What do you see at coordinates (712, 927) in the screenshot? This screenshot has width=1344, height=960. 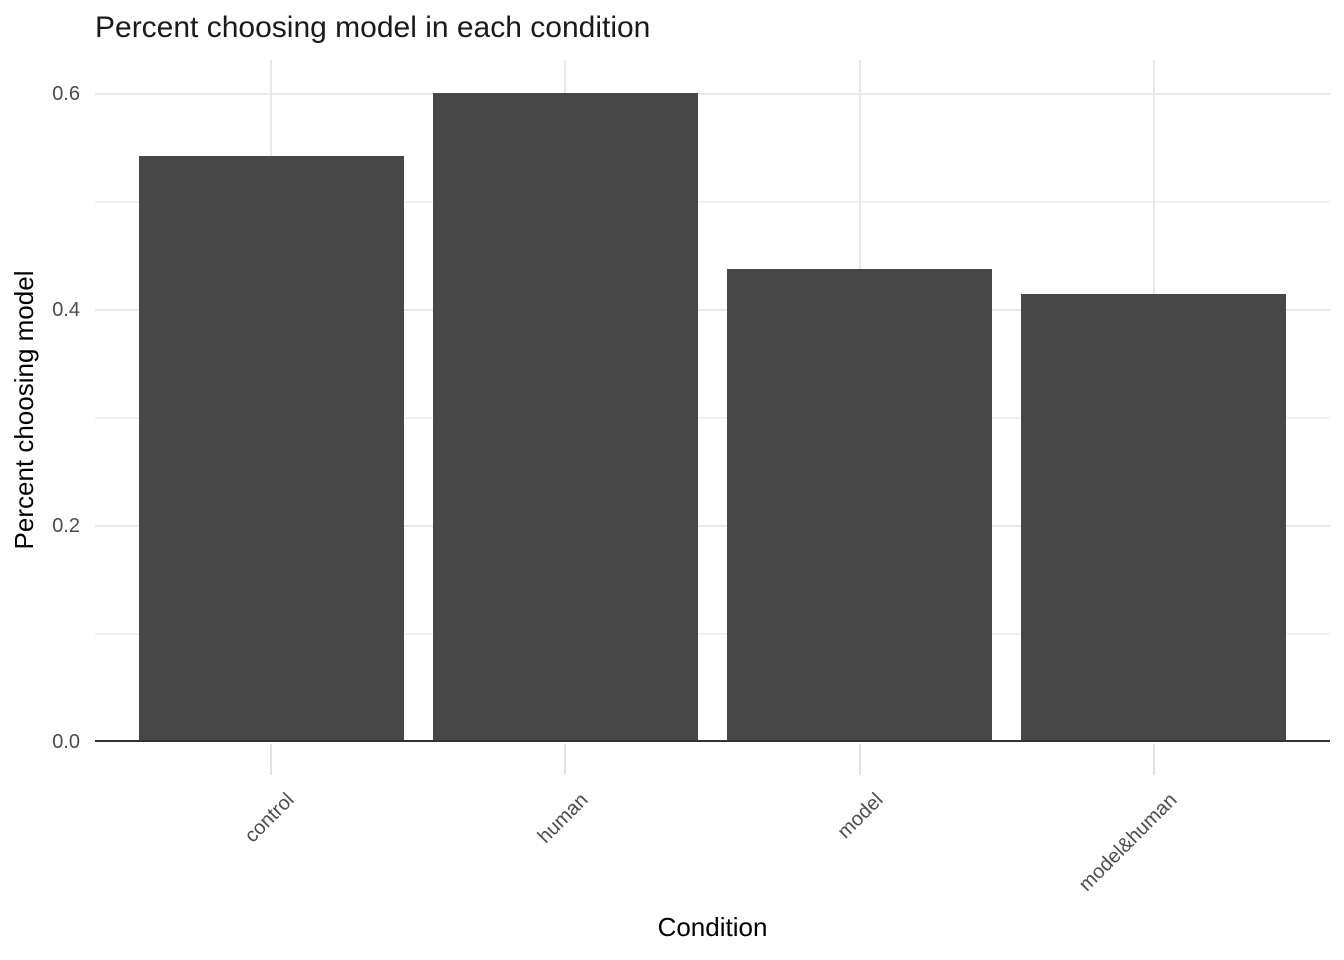 I see `x-axis-title: Condition` at bounding box center [712, 927].